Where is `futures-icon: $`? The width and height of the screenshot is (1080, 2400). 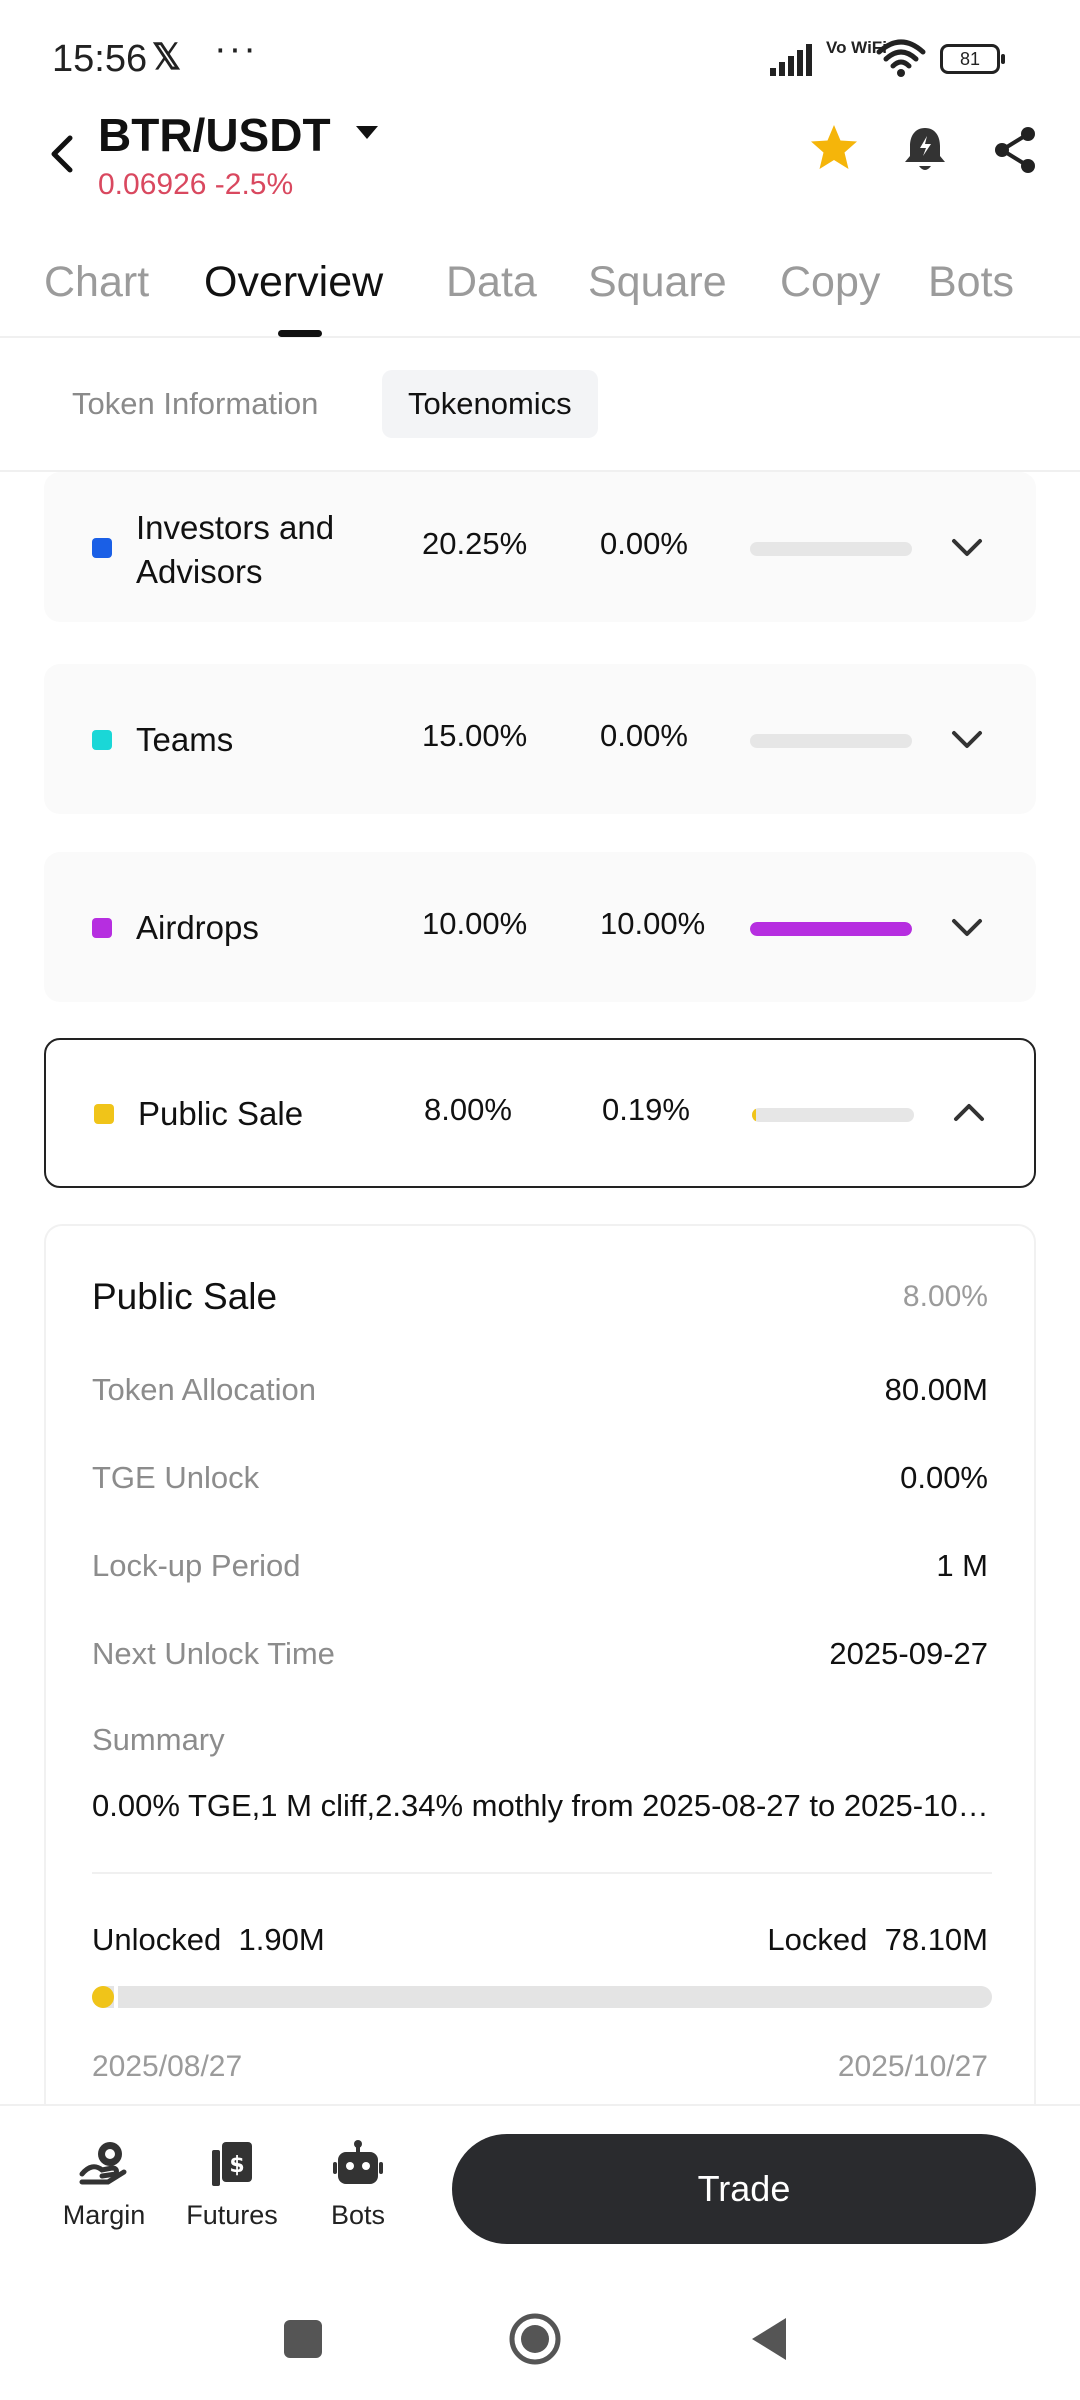 futures-icon: $ is located at coordinates (232, 2164).